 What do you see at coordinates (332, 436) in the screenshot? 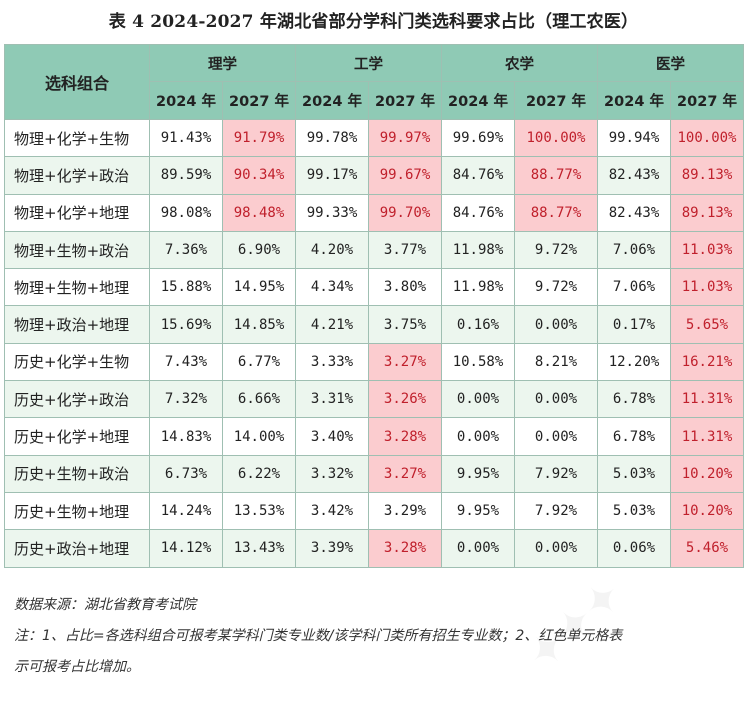
I see `value-cell: 3.40%` at bounding box center [332, 436].